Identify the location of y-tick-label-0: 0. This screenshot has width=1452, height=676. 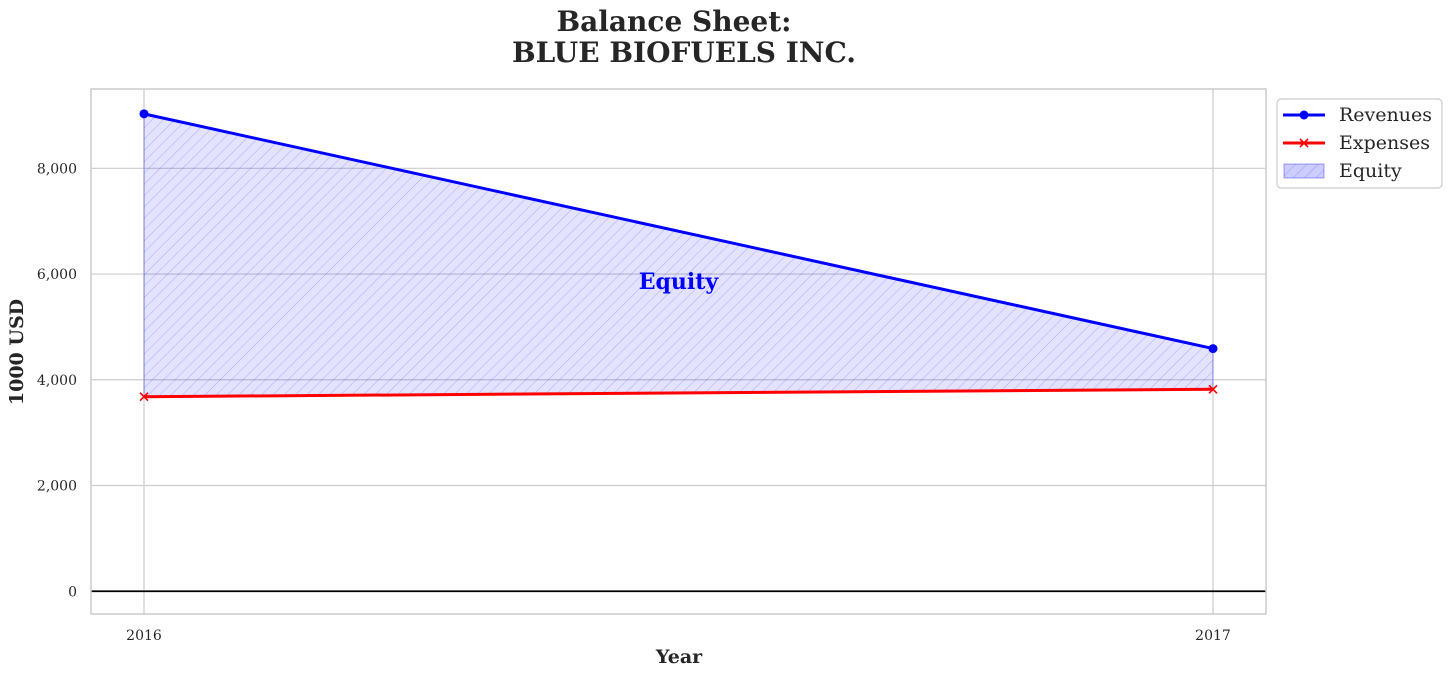
(72, 592).